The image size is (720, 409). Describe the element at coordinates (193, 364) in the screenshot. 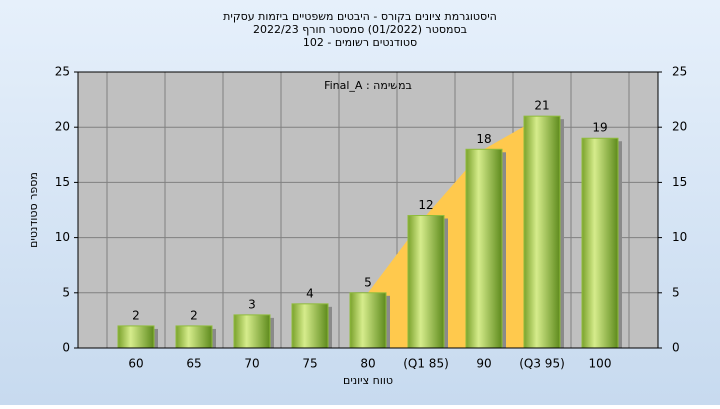

I see `x-tick-label: 65` at that location.